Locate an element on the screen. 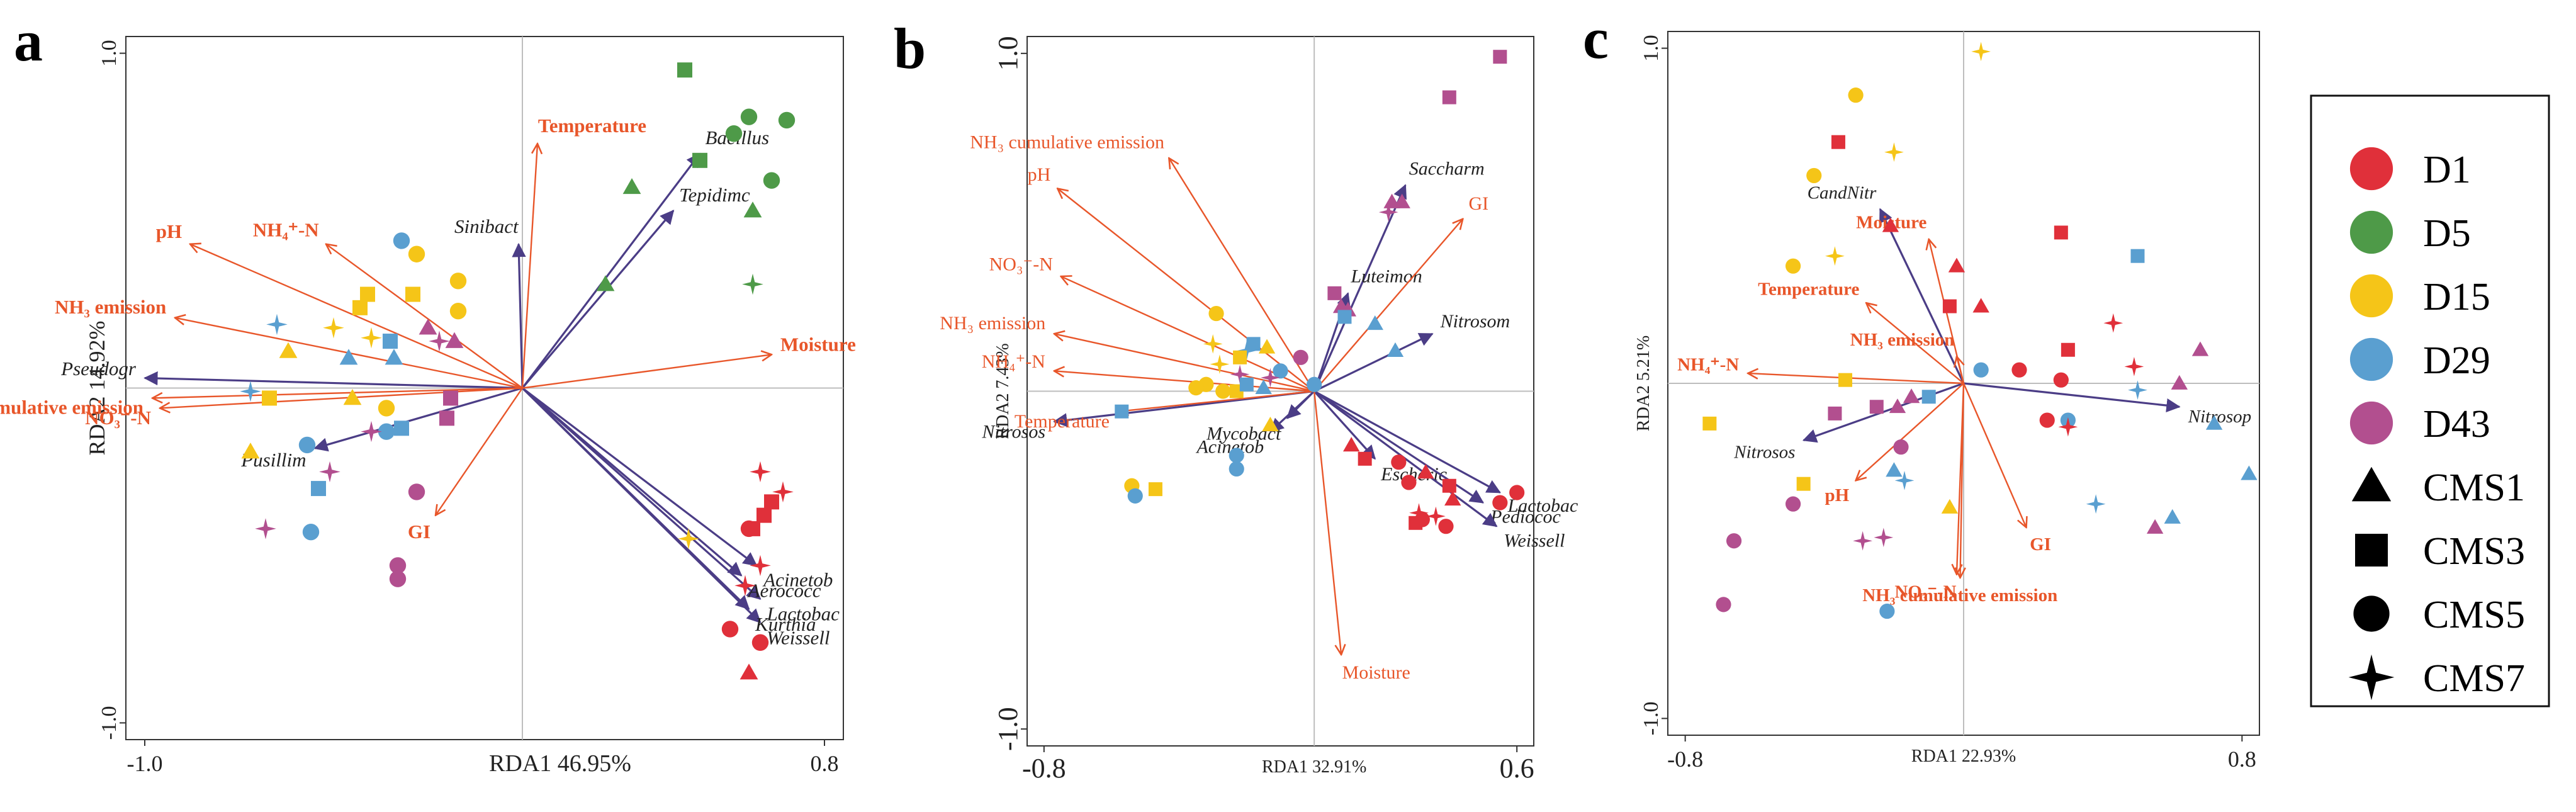 The image size is (2576, 812). env-arrow-no-n is located at coordinates (1188, 334).